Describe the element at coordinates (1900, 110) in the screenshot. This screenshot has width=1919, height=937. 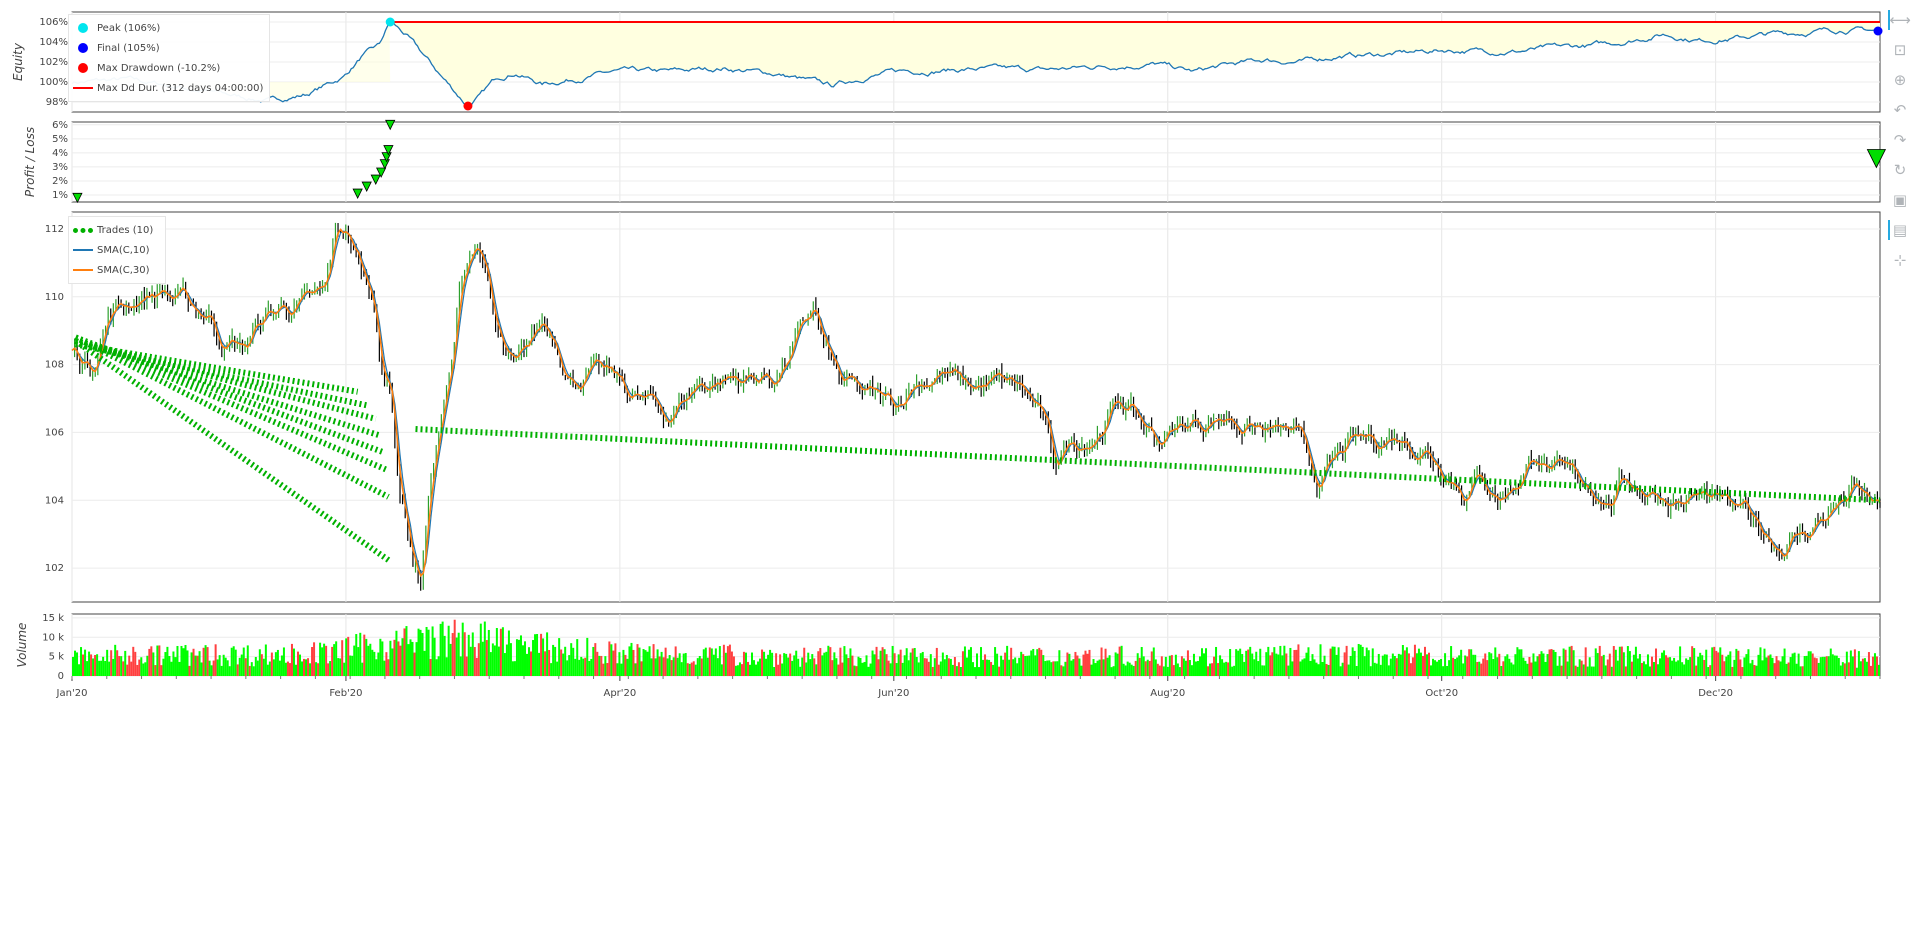
I see `undo-icon: ↶` at that location.